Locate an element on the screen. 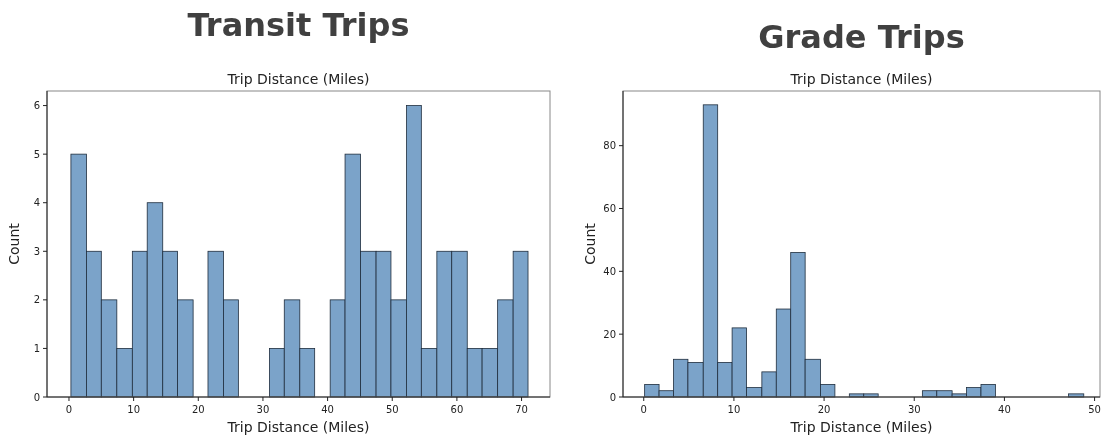  x-tick-label: 70 is located at coordinates (521, 409).